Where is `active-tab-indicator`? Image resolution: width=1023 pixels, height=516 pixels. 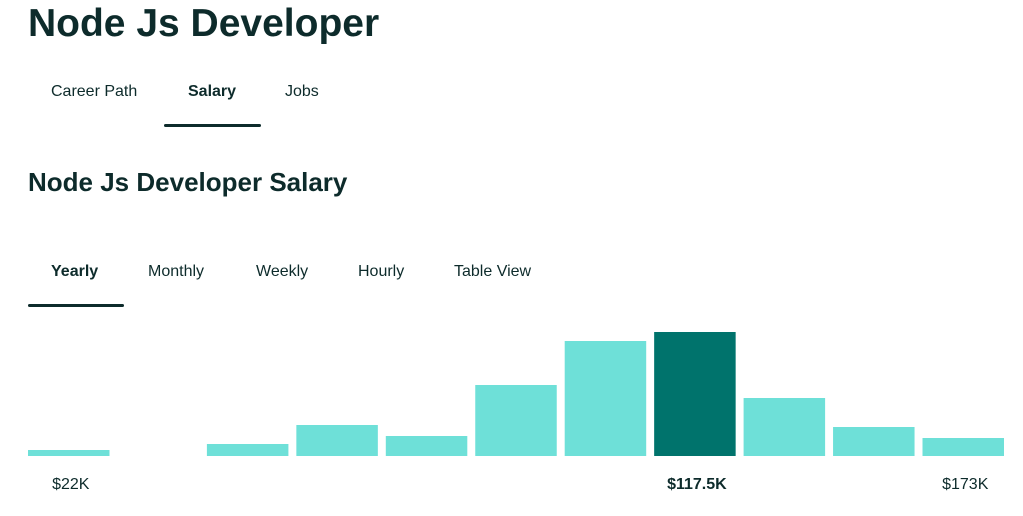
active-tab-indicator is located at coordinates (212, 125).